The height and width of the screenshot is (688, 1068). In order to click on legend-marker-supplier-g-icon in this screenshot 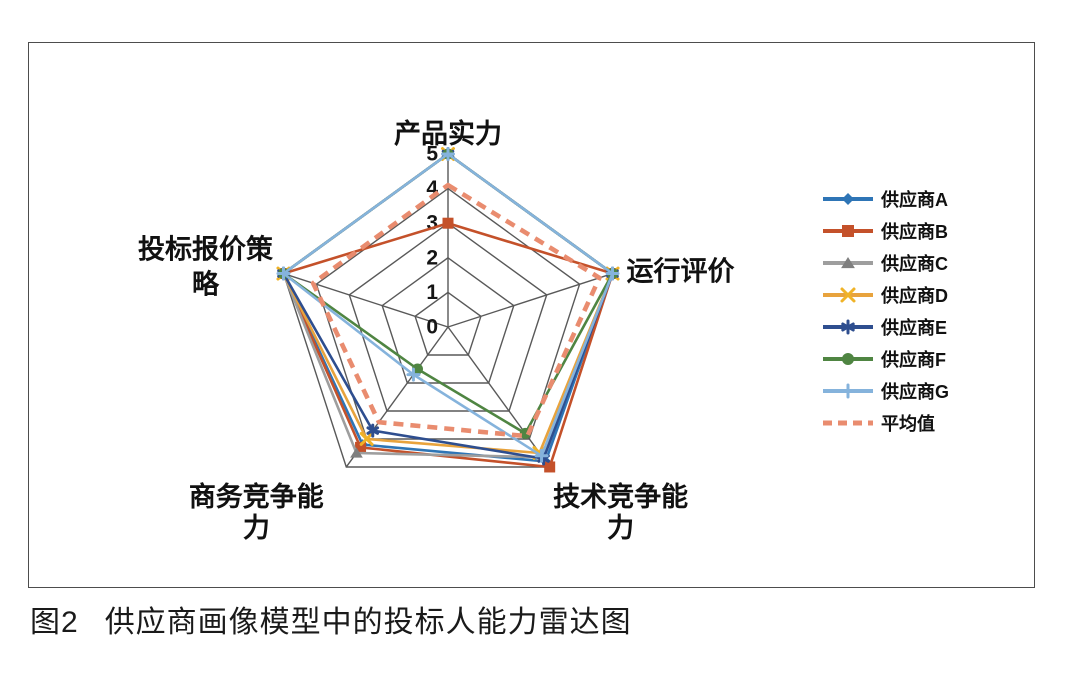, I will do `click(848, 391)`.